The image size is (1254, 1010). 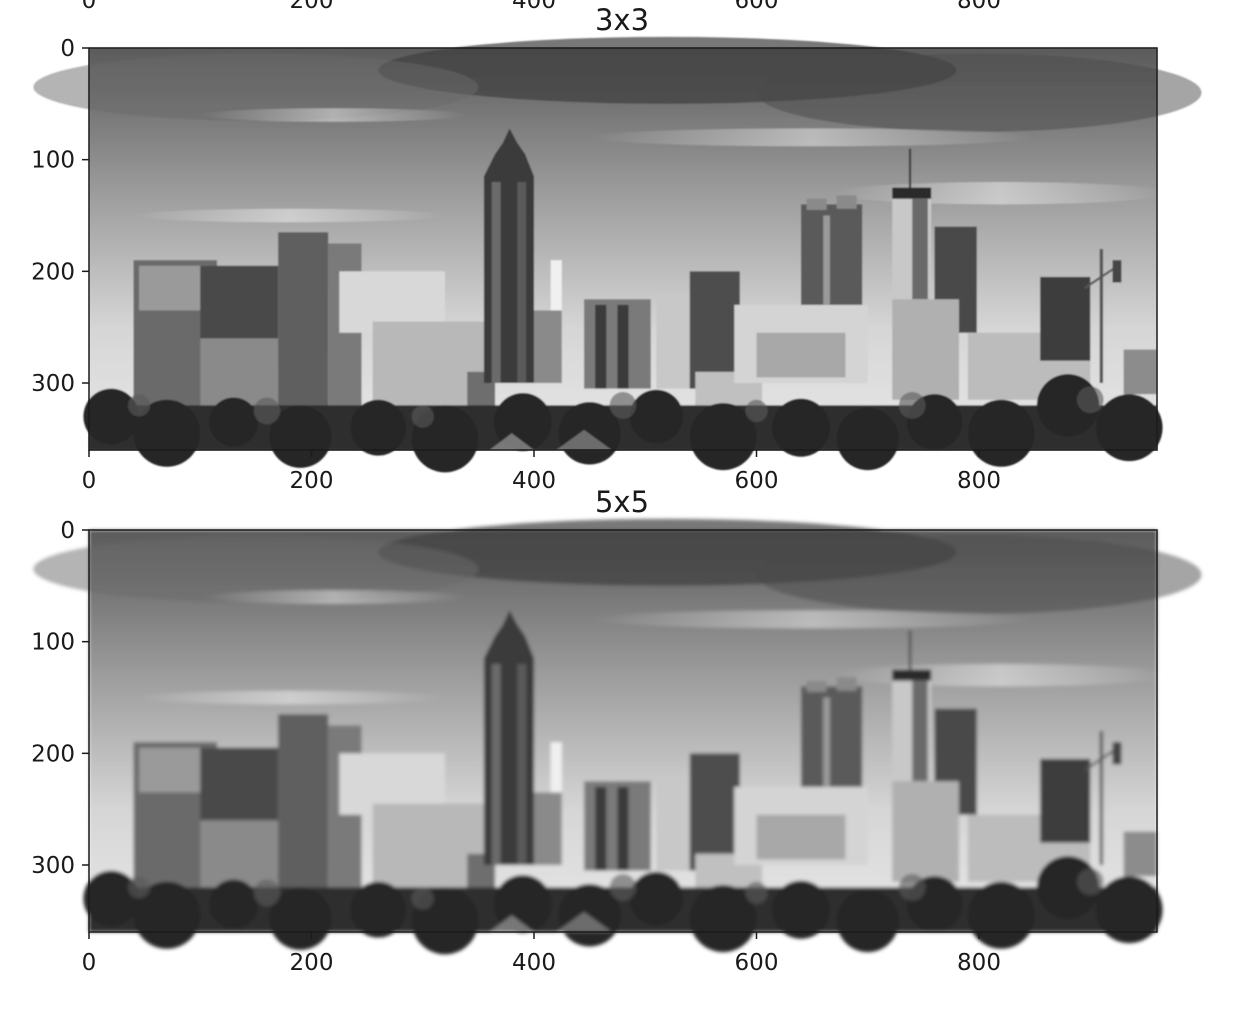 What do you see at coordinates (622, 20) in the screenshot?
I see `panel-title: 3x3` at bounding box center [622, 20].